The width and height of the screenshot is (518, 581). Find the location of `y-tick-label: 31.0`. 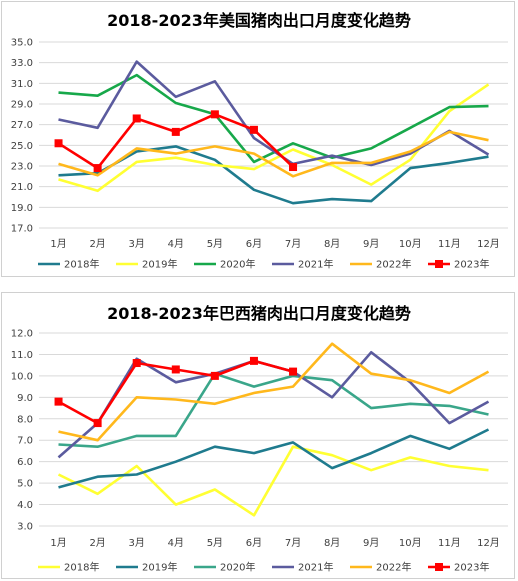

y-tick-label: 31.0 is located at coordinates (22, 84).